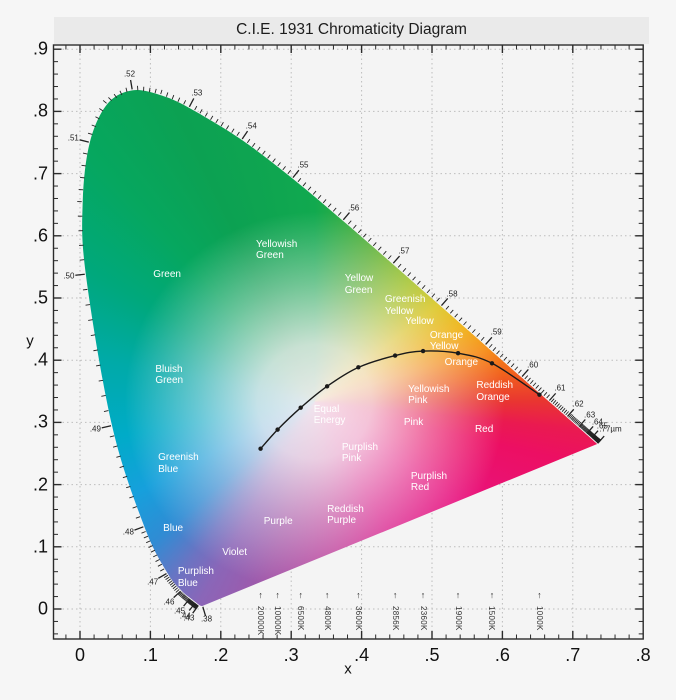  Describe the element at coordinates (590, 415) in the screenshot. I see `wavelength-label: .63` at that location.